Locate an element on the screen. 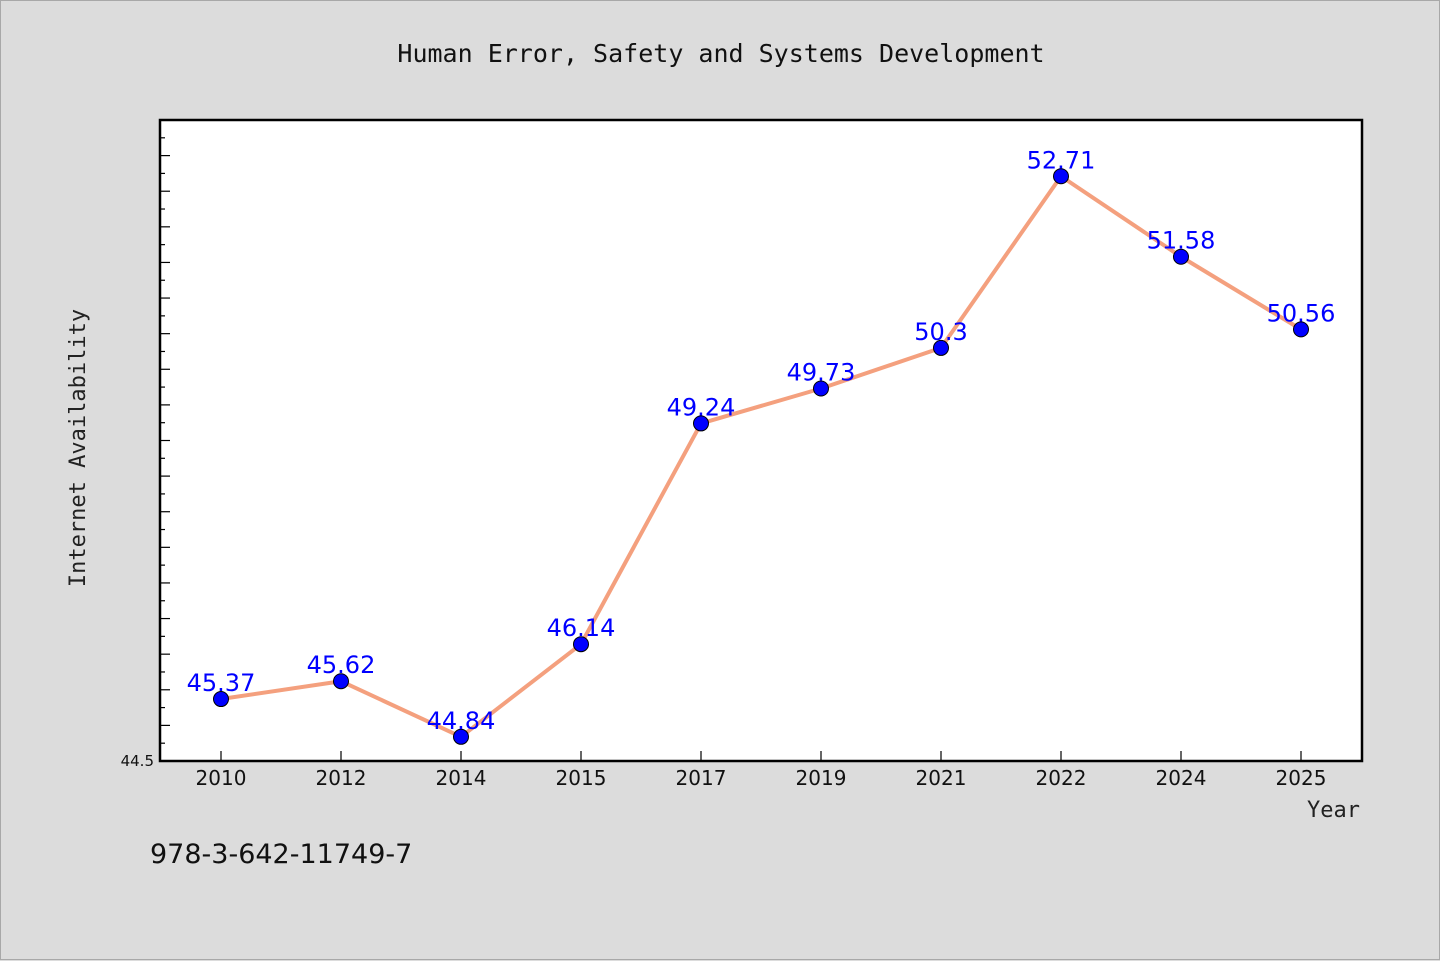 The width and height of the screenshot is (1440, 961). data-label: 49.73 is located at coordinates (821, 373).